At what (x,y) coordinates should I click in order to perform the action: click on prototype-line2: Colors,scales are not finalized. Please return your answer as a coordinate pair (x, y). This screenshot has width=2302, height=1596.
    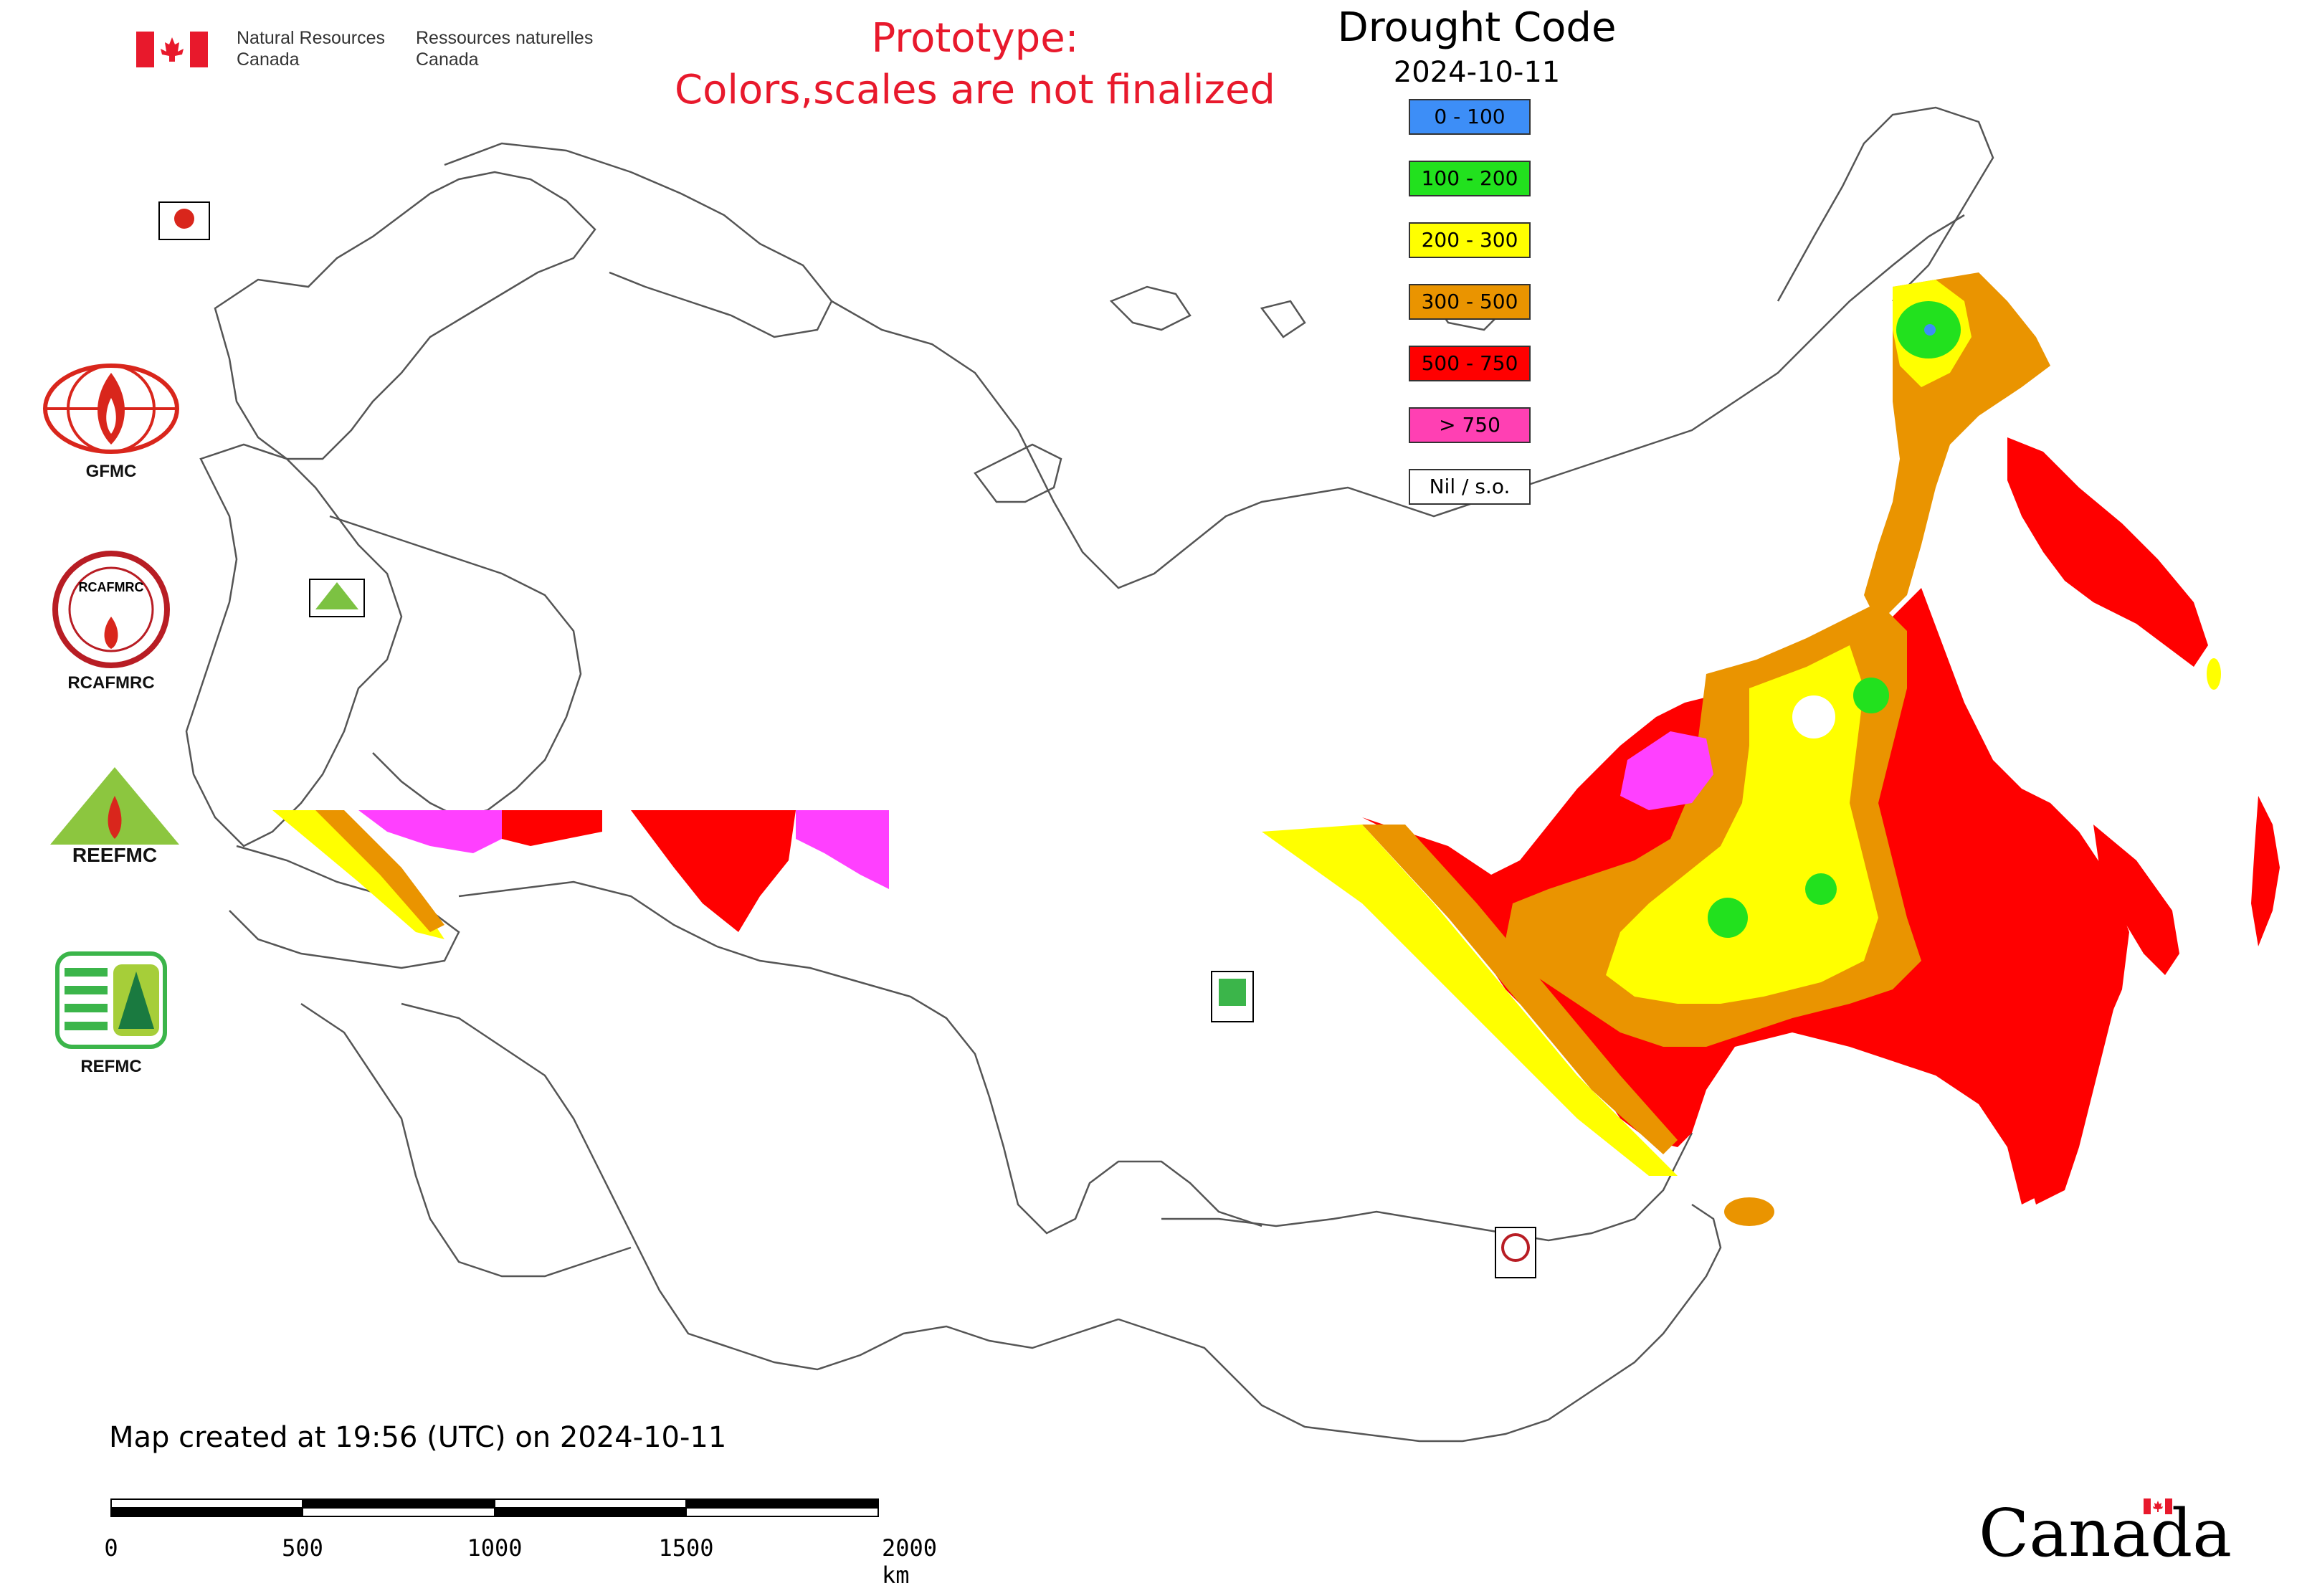
    Looking at the image, I should click on (975, 90).